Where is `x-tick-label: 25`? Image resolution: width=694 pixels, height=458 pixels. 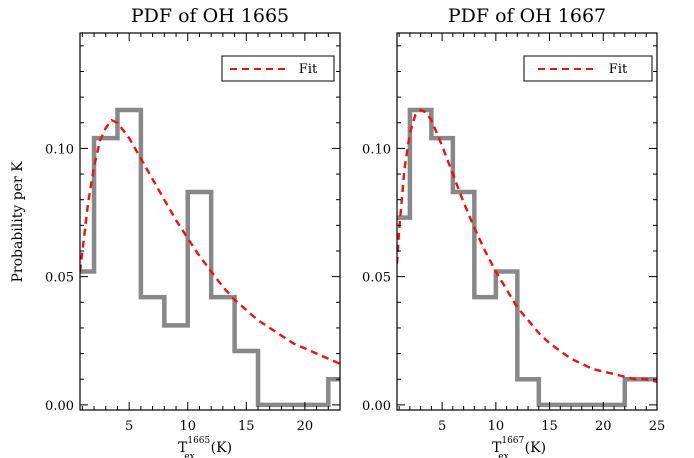 x-tick-label: 25 is located at coordinates (657, 426).